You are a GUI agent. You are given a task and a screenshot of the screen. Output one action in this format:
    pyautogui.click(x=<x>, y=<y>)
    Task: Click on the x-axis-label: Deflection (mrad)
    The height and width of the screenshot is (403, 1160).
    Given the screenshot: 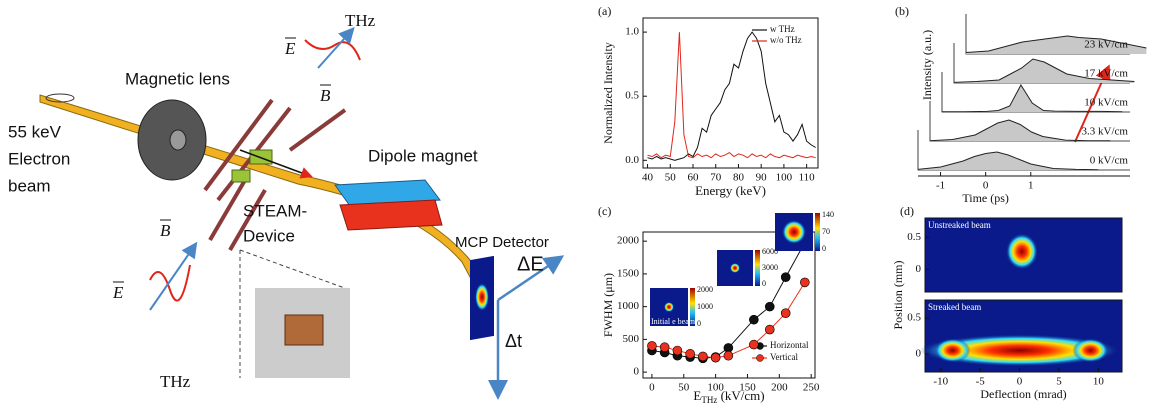 What is the action you would take?
    pyautogui.click(x=1023, y=394)
    